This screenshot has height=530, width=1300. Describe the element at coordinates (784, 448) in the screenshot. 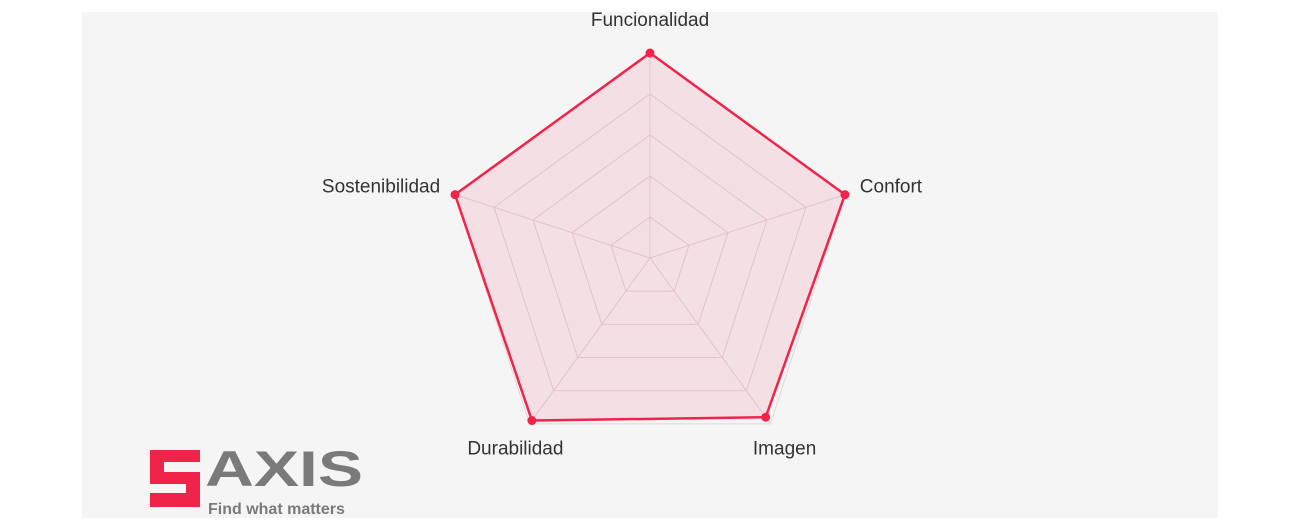

I see `axis-label: Imagen` at that location.